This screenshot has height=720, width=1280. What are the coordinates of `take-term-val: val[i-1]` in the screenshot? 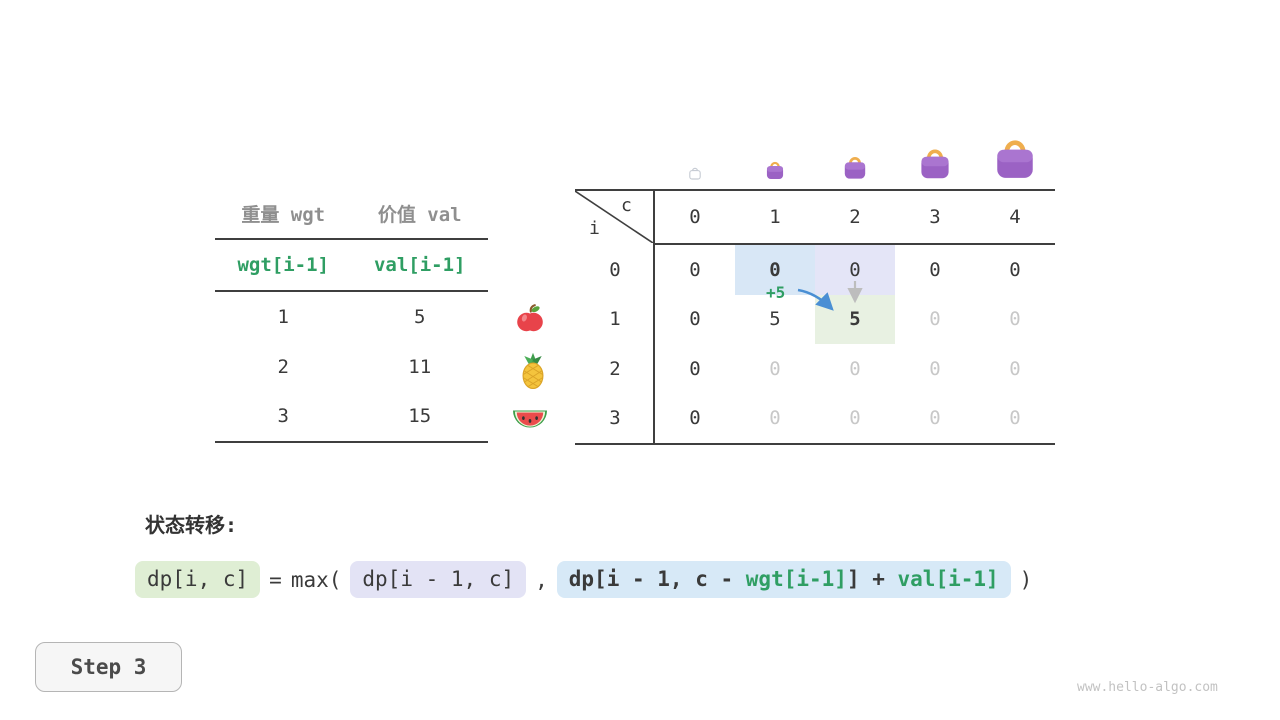 It's located at (948, 579).